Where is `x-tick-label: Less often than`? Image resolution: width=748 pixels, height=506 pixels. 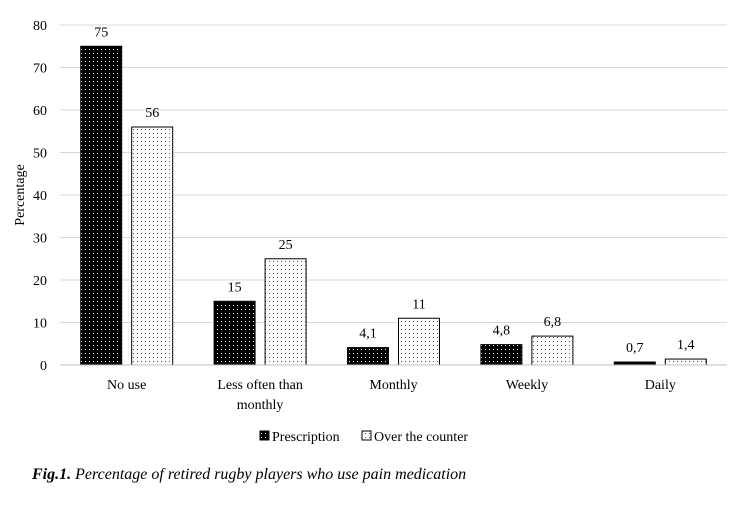
x-tick-label: Less often than is located at coordinates (260, 385).